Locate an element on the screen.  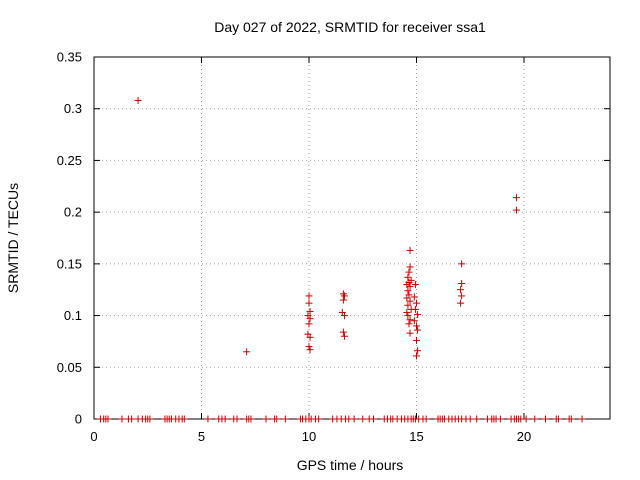
x-tick-label: 20 is located at coordinates (524, 436).